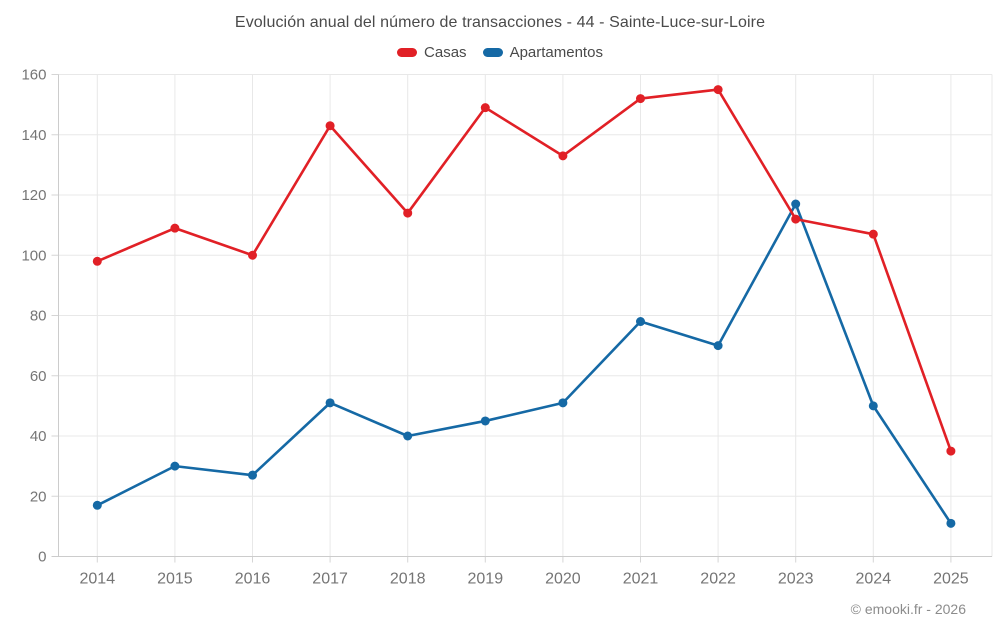 Image resolution: width=1000 pixels, height=625 pixels. What do you see at coordinates (330, 579) in the screenshot?
I see `x-axis-label: 2017` at bounding box center [330, 579].